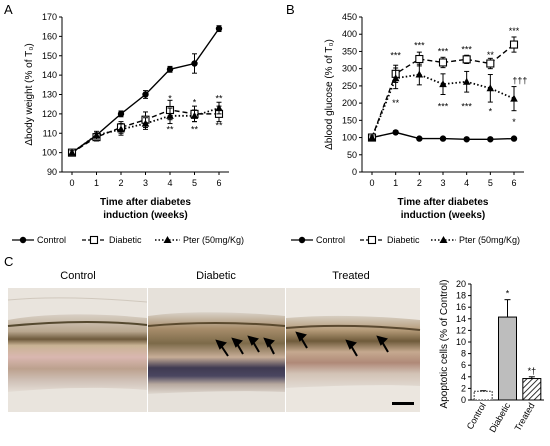 This screenshot has width=550, height=446. What do you see at coordinates (463, 354) in the screenshot?
I see `y-tick-label: 8` at bounding box center [463, 354].